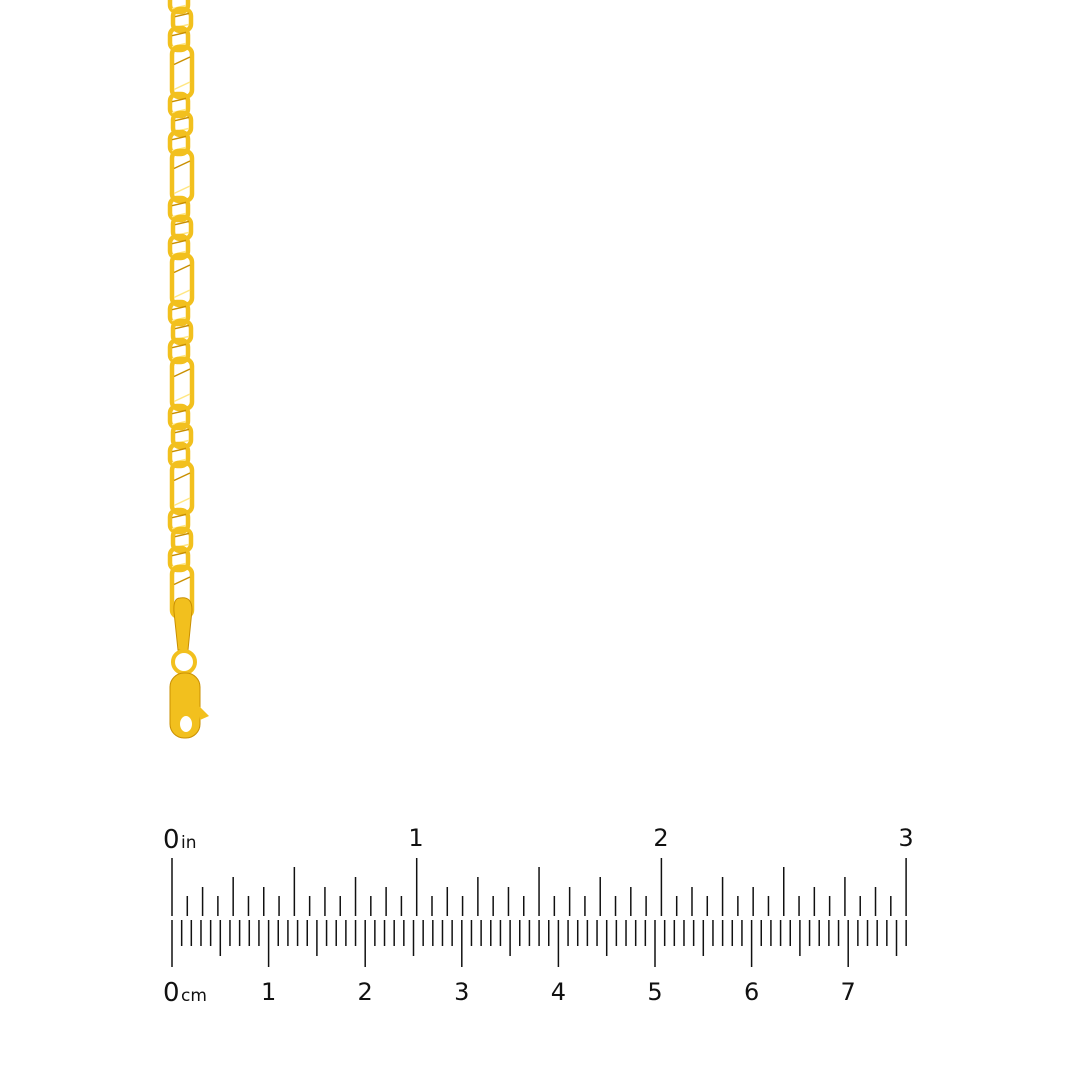  What do you see at coordinates (461, 992) in the screenshot?
I see `cm-label-3: 3` at bounding box center [461, 992].